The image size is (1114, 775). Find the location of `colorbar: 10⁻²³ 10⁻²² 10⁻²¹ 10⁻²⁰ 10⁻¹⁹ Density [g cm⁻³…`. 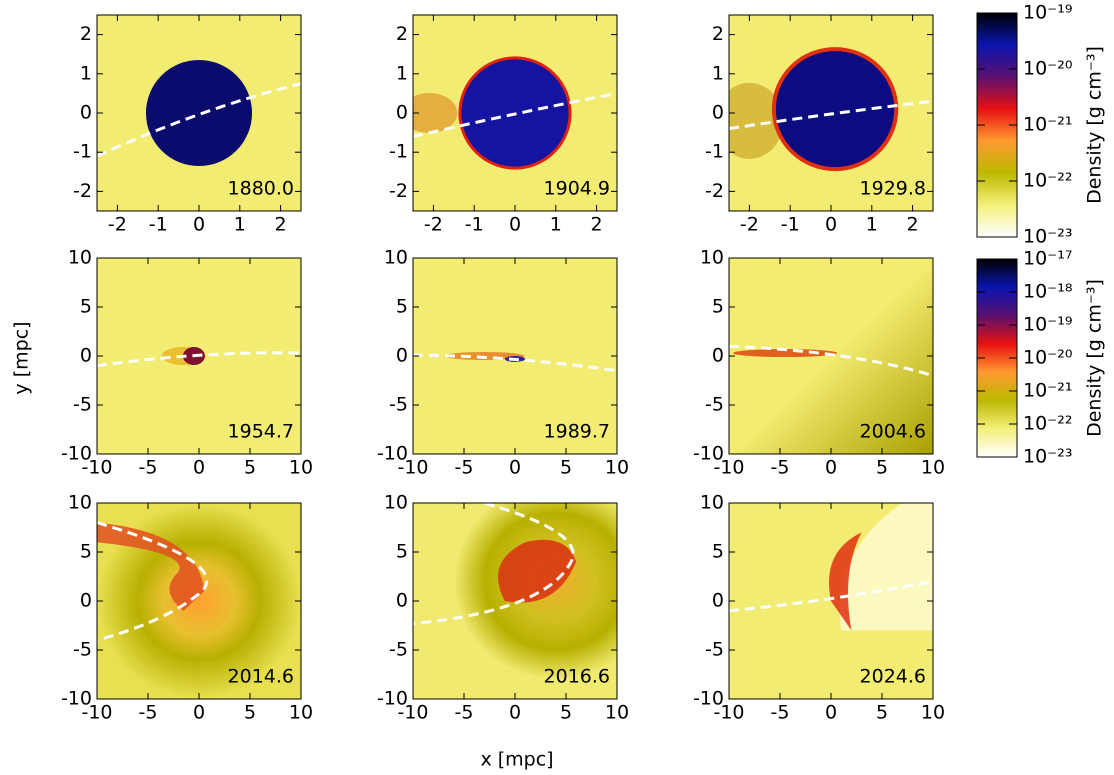

colorbar: 10⁻²³ 10⁻²² 10⁻²¹ 10⁻²⁰ 10⁻¹⁹ Density [g cm⁻³… is located at coordinates (1041, 125).